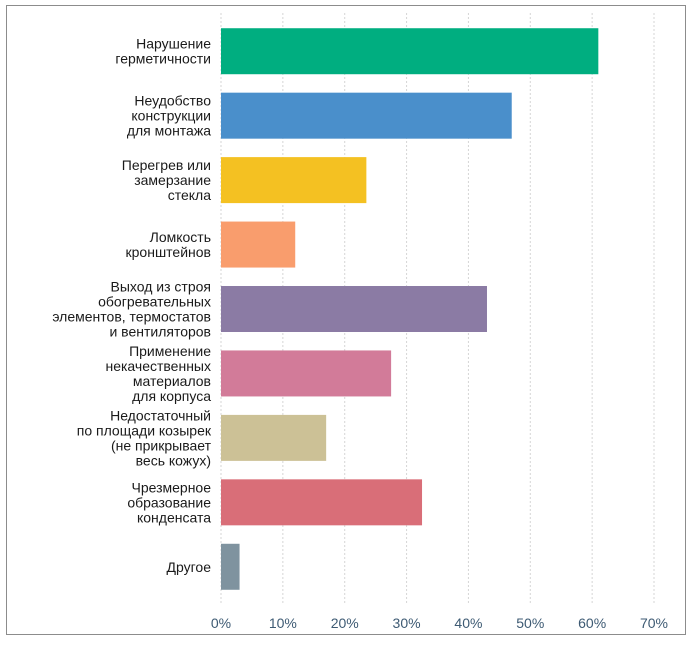 Image resolution: width=692 pixels, height=645 pixels. Describe the element at coordinates (161, 287) in the screenshot. I see `category-label-line: Выход из строя` at that location.